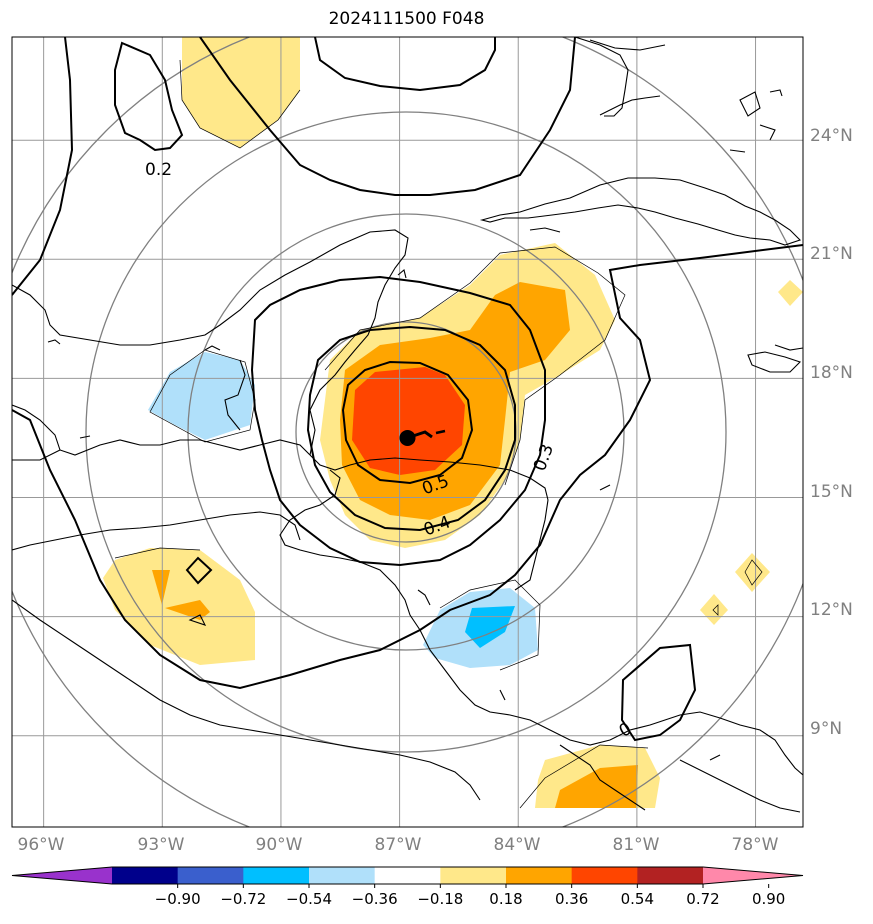 This screenshot has height=924, width=873. What do you see at coordinates (755, 845) in the screenshot?
I see `lon-tick-label: 78°W` at bounding box center [755, 845].